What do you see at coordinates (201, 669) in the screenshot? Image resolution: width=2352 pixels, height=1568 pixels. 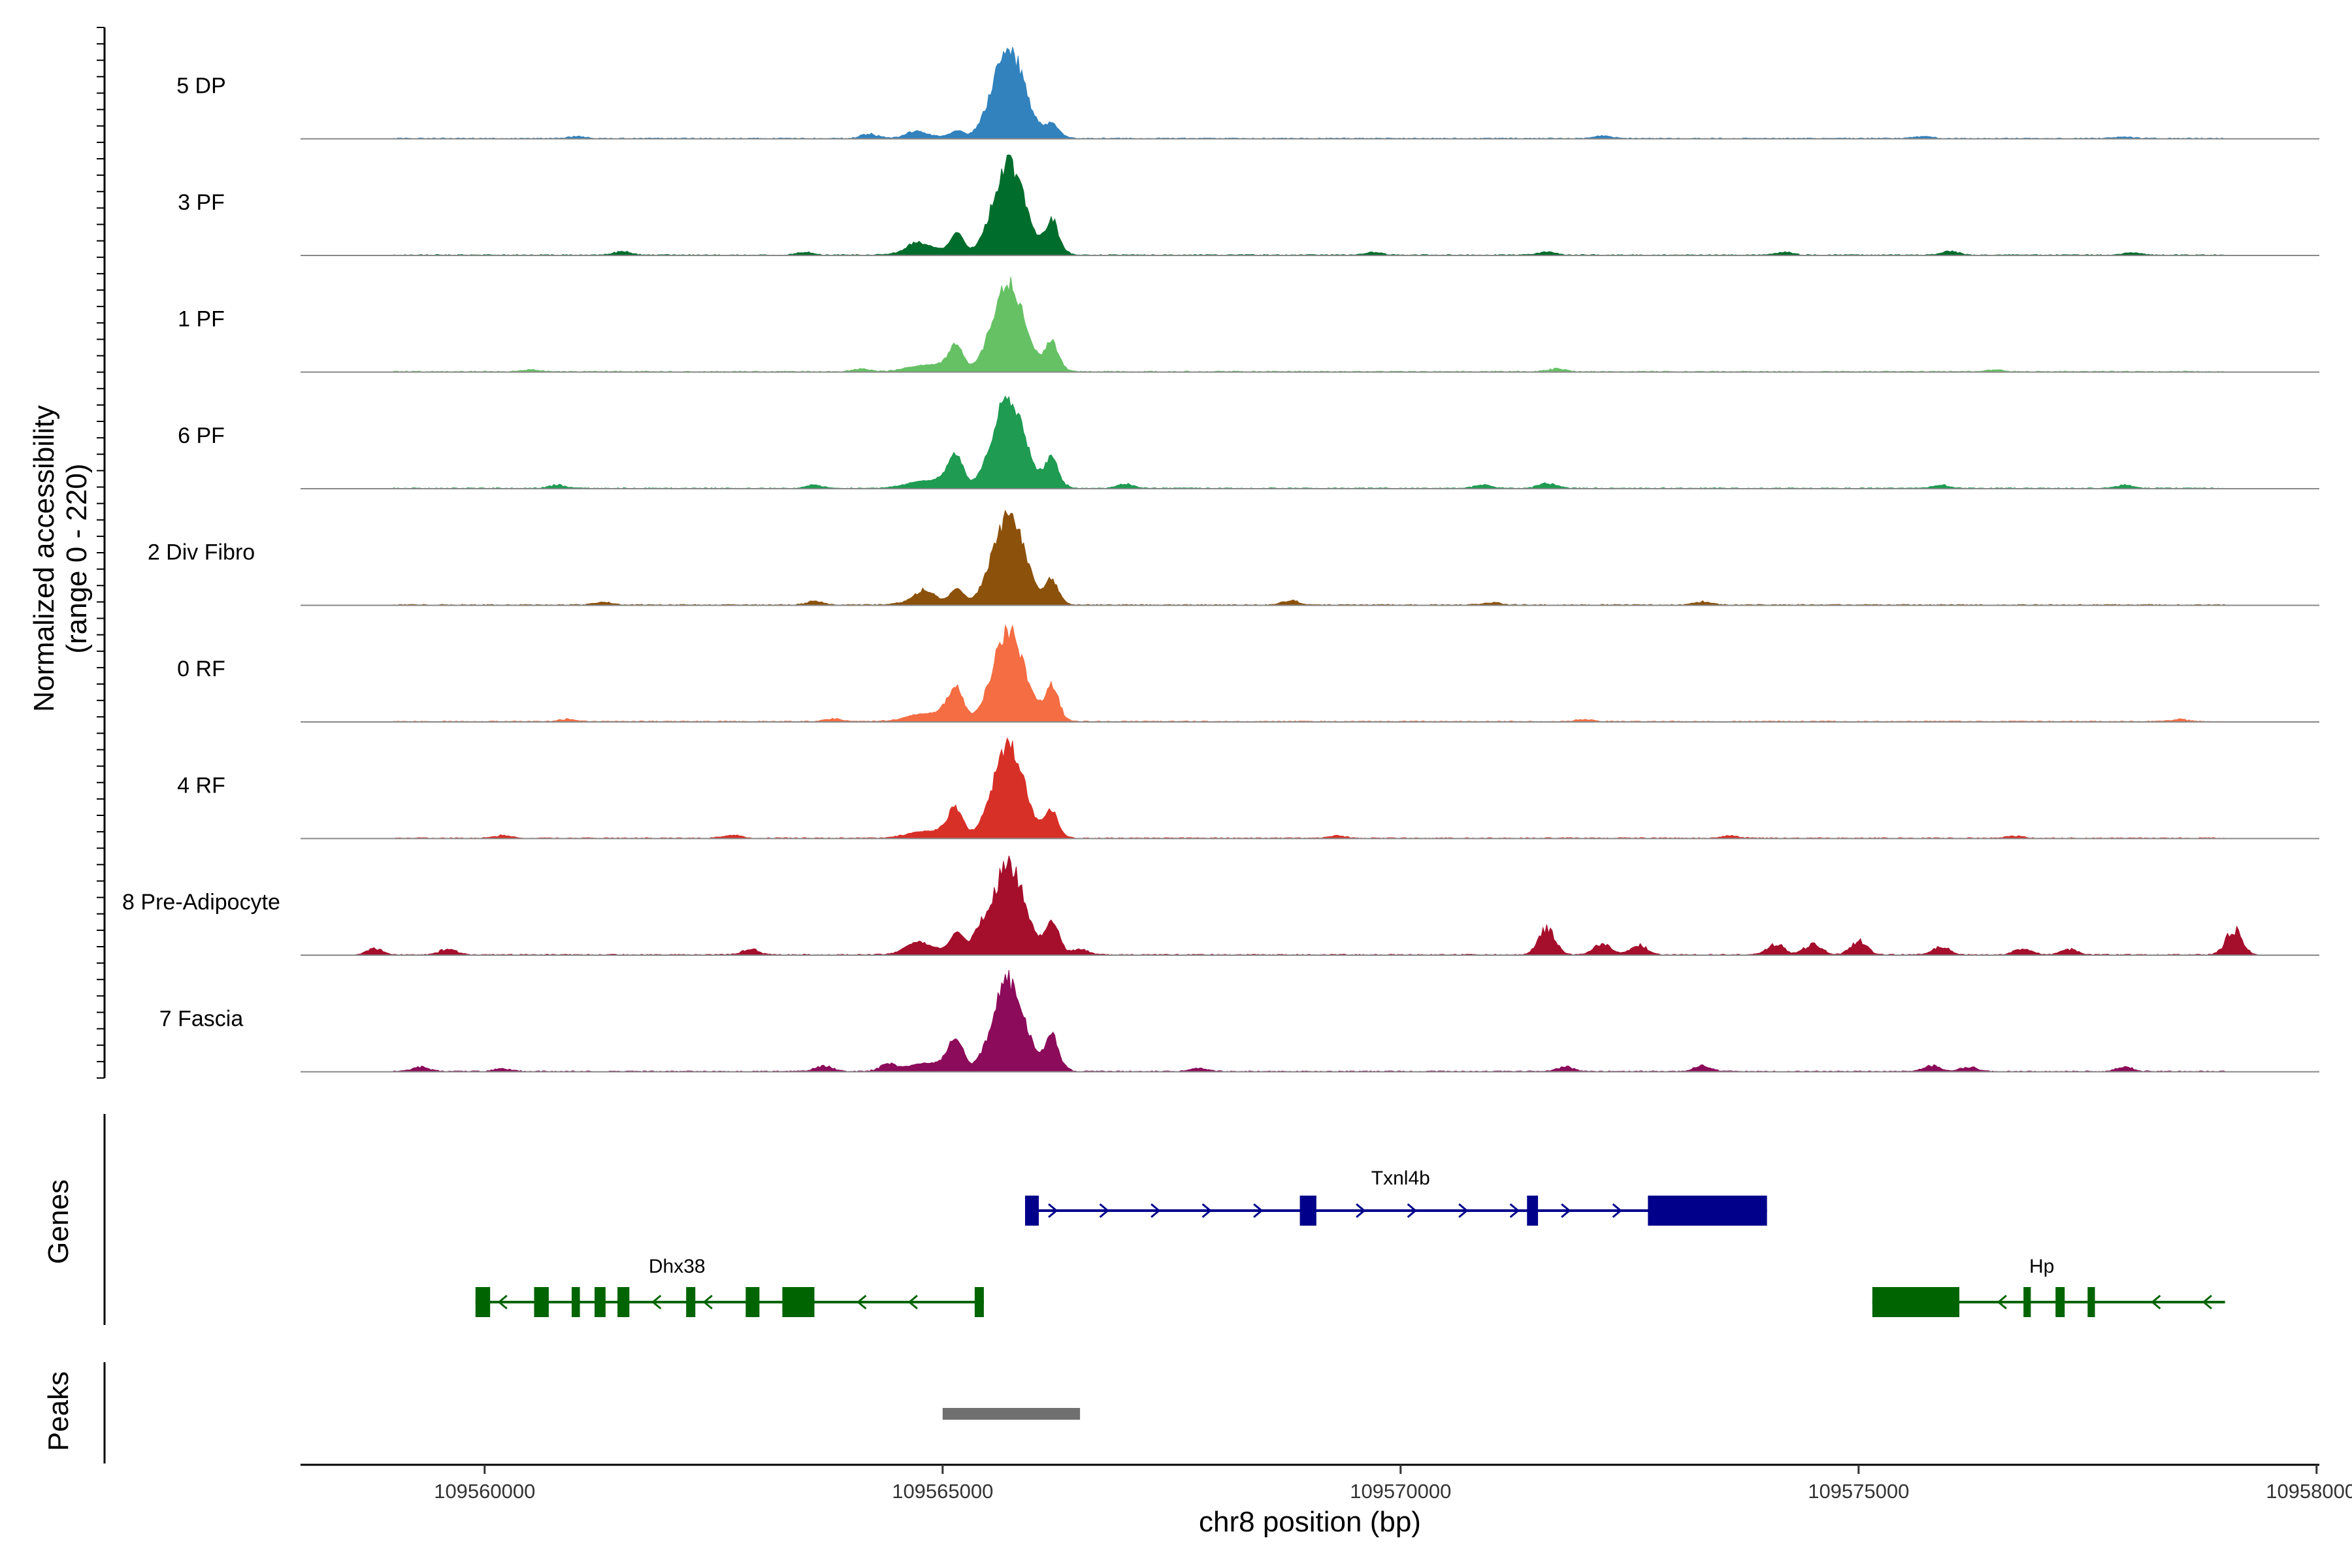 I see `track-label: 0 RF` at bounding box center [201, 669].